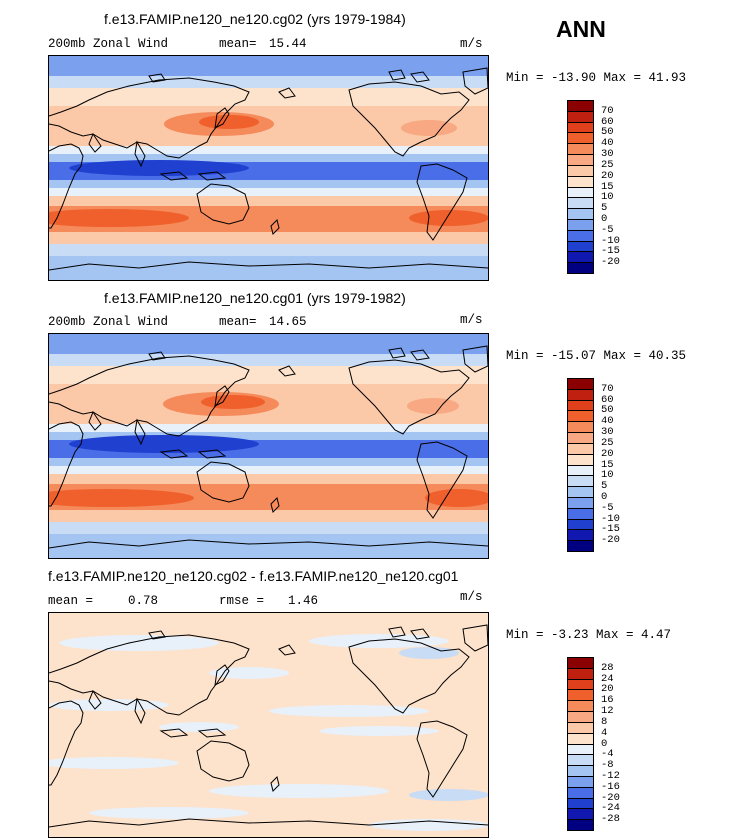 This screenshot has height=840, width=733. I want to click on colorbar-level-label: 10, so click(607, 197).